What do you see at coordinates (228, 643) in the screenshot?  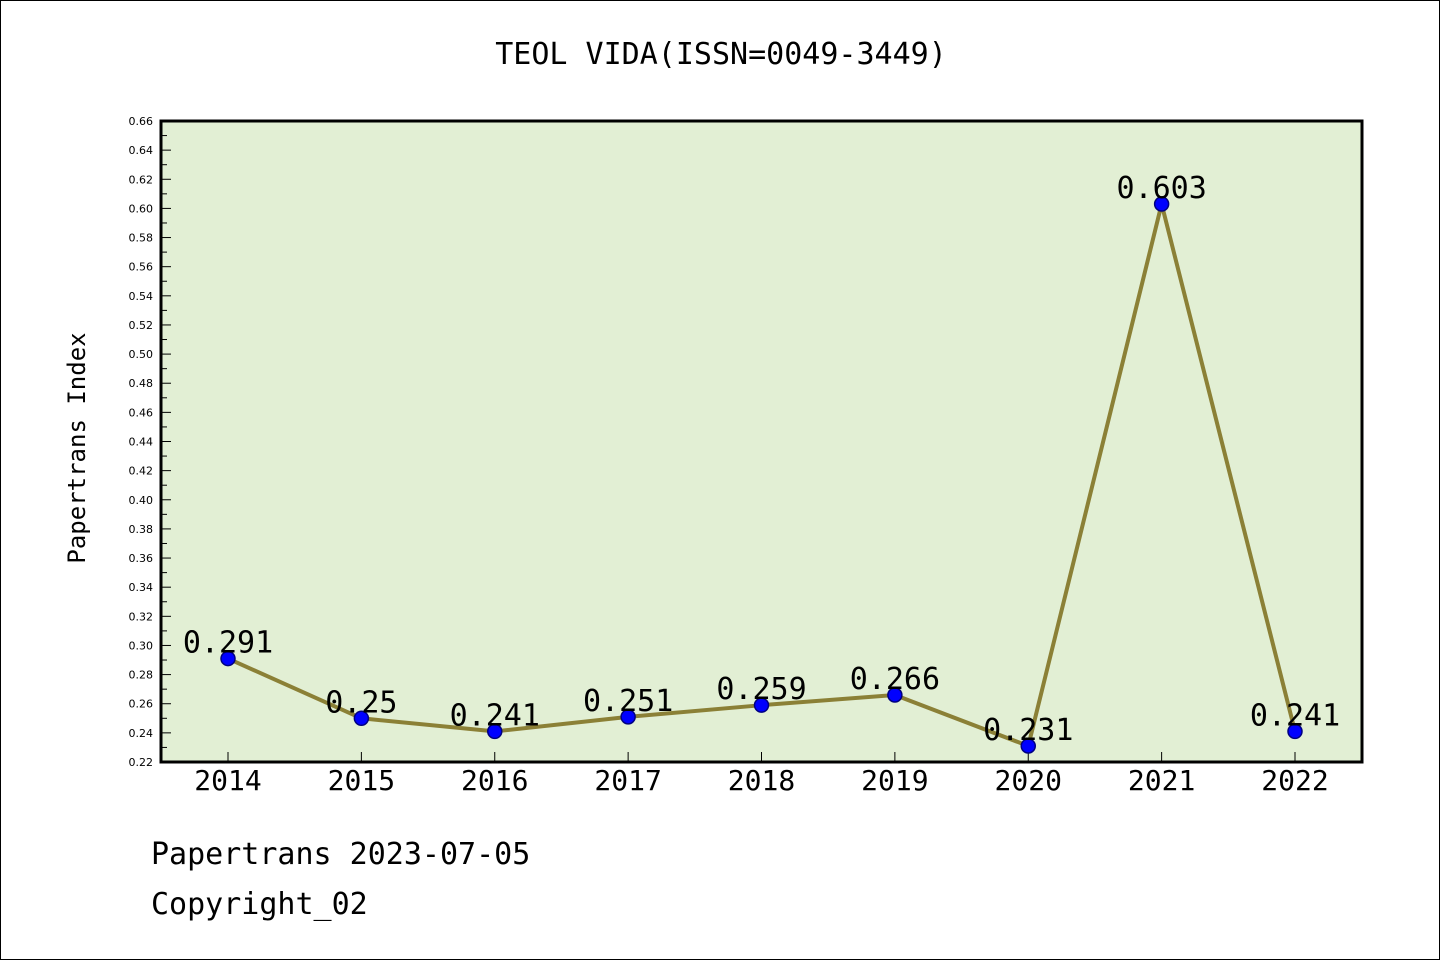 I see `data-label: 0.291` at bounding box center [228, 643].